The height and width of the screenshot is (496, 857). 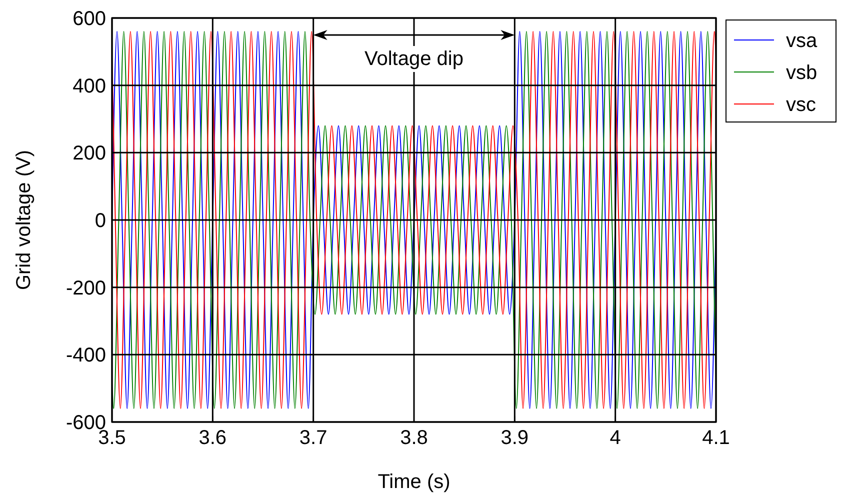 What do you see at coordinates (716, 438) in the screenshot?
I see `x-tick-label: 4.1` at bounding box center [716, 438].